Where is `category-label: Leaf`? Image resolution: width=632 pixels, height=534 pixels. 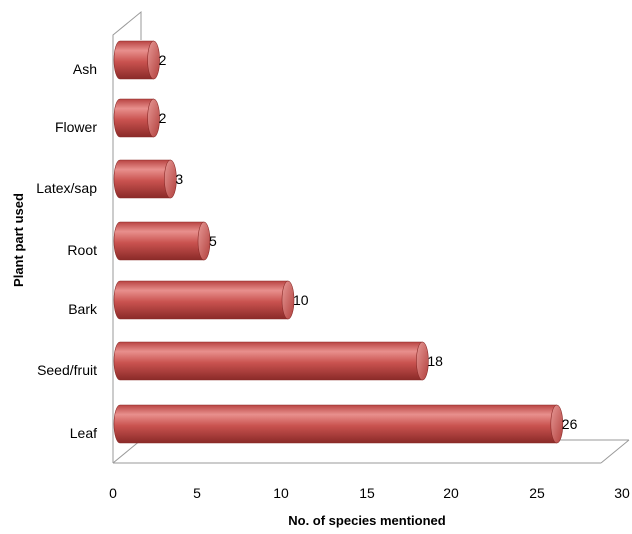
category-label: Leaf is located at coordinates (83, 433).